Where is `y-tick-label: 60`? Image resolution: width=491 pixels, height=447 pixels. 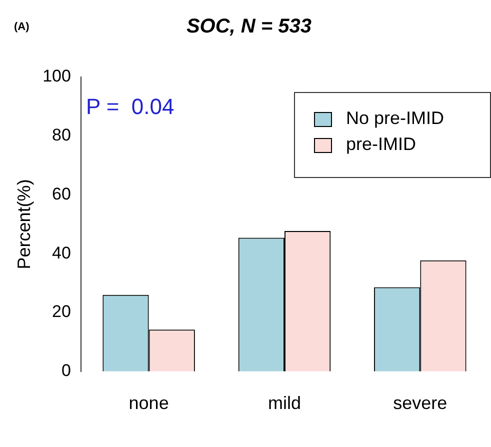 y-tick-label: 60 is located at coordinates (61, 194).